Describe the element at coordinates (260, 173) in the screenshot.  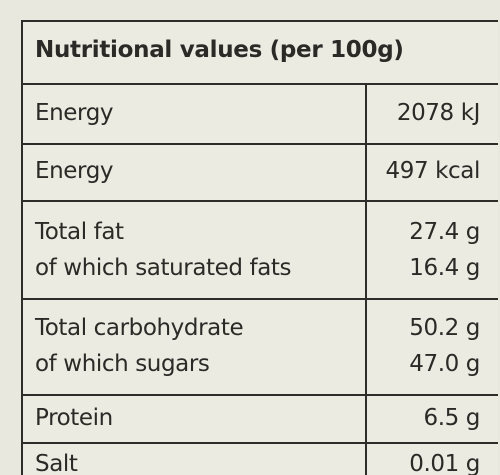
I see `table-row: Energy 497 kcal` at that location.